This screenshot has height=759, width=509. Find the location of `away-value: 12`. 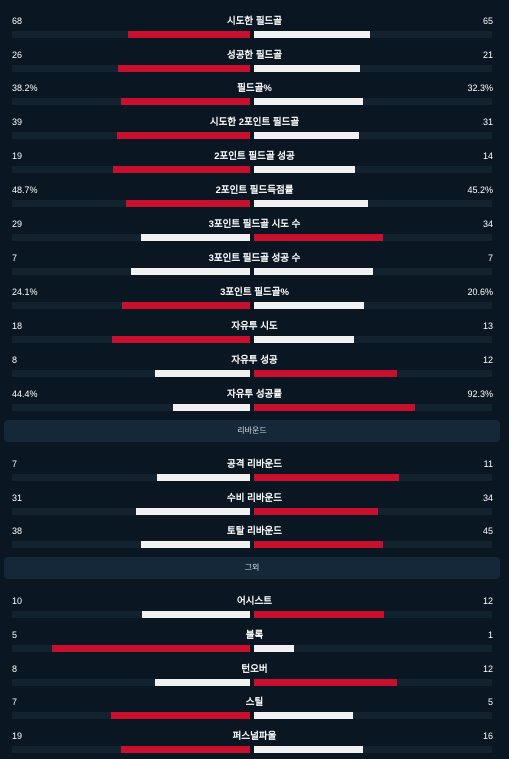

away-value: 12 is located at coordinates (487, 601).